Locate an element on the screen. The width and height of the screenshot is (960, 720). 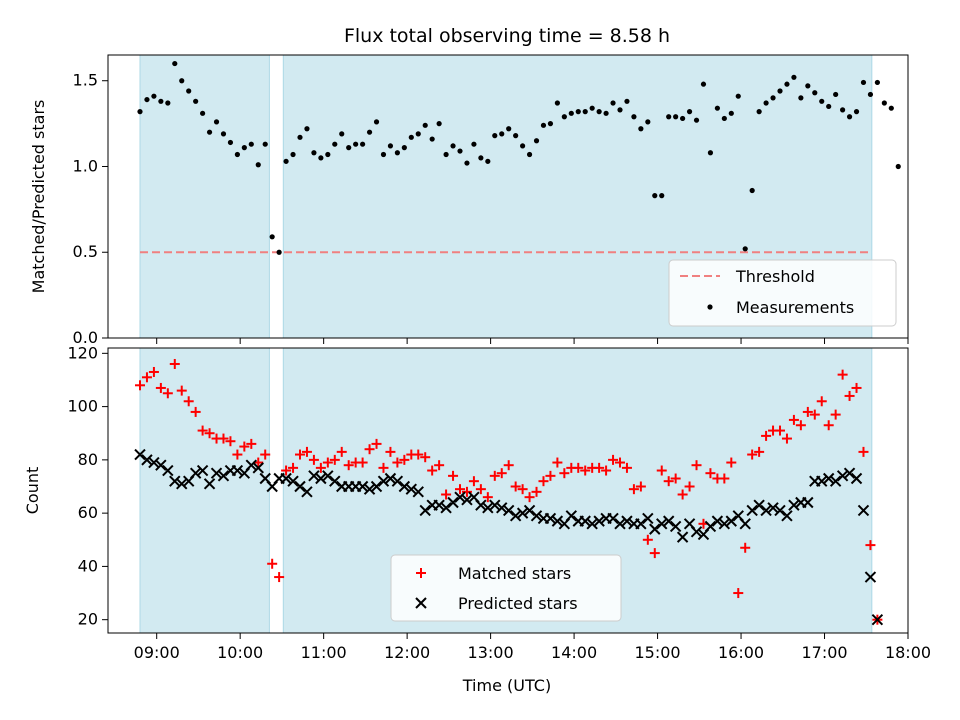
bottom-y-ticks: 20 40 60 80 100 120 is located at coordinates (87, 486).